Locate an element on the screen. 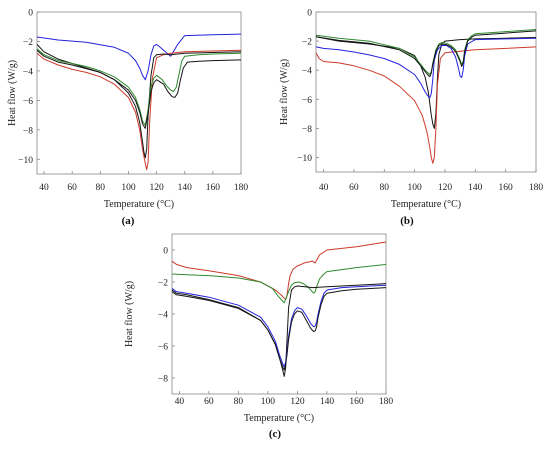 This screenshot has width=550, height=449. panel-label: (a) is located at coordinates (128, 221).